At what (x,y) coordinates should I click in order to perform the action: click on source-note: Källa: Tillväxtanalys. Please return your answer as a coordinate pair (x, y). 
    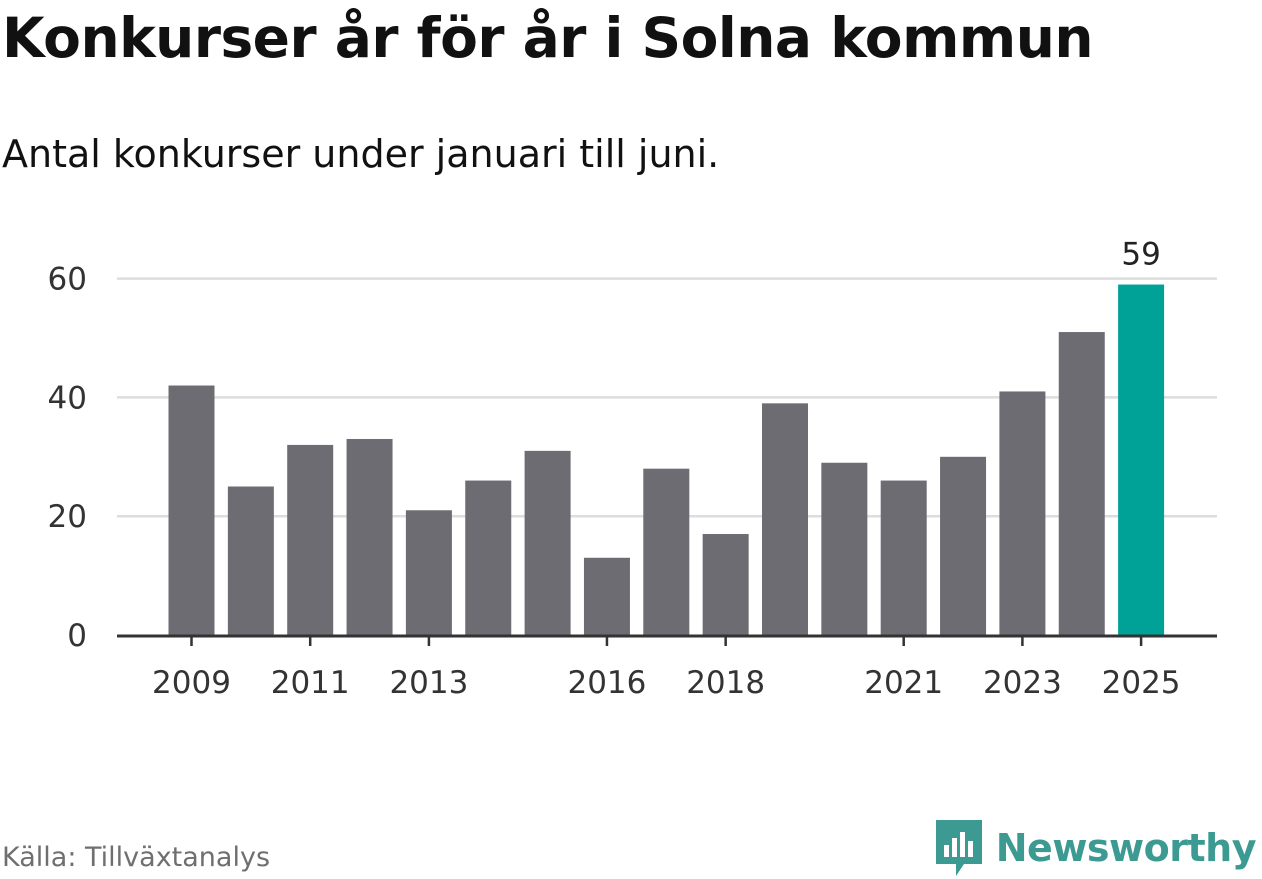
    Looking at the image, I should click on (136, 857).